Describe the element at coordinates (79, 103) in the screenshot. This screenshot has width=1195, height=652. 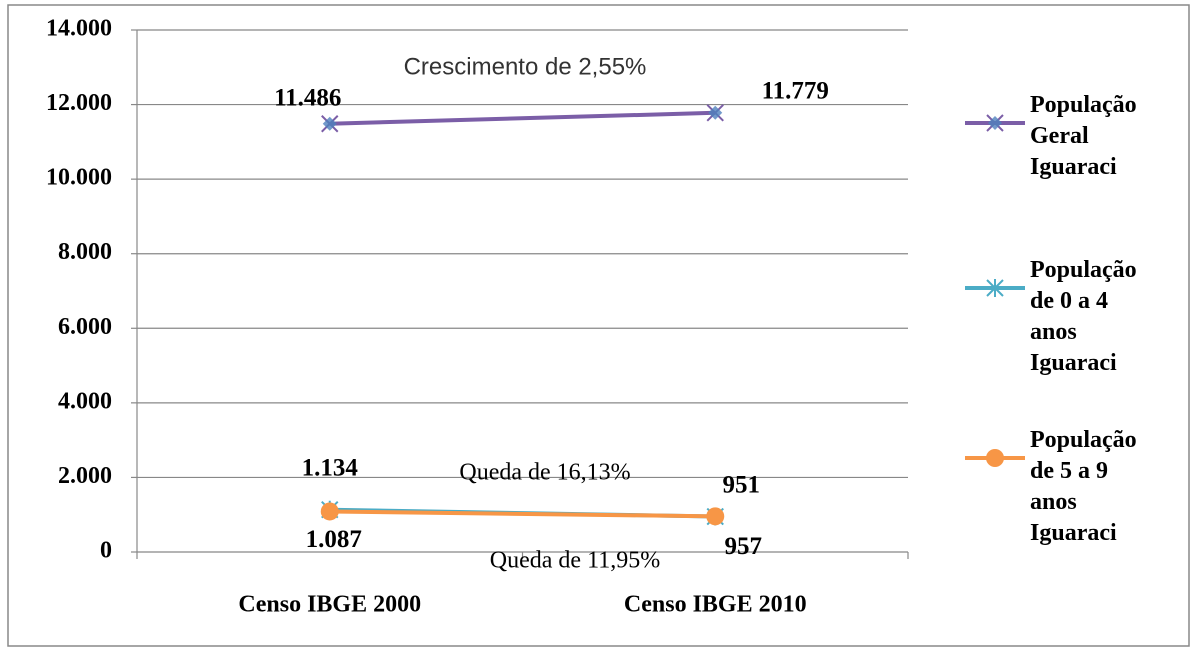
I see `y-tick-label: 12.000` at that location.